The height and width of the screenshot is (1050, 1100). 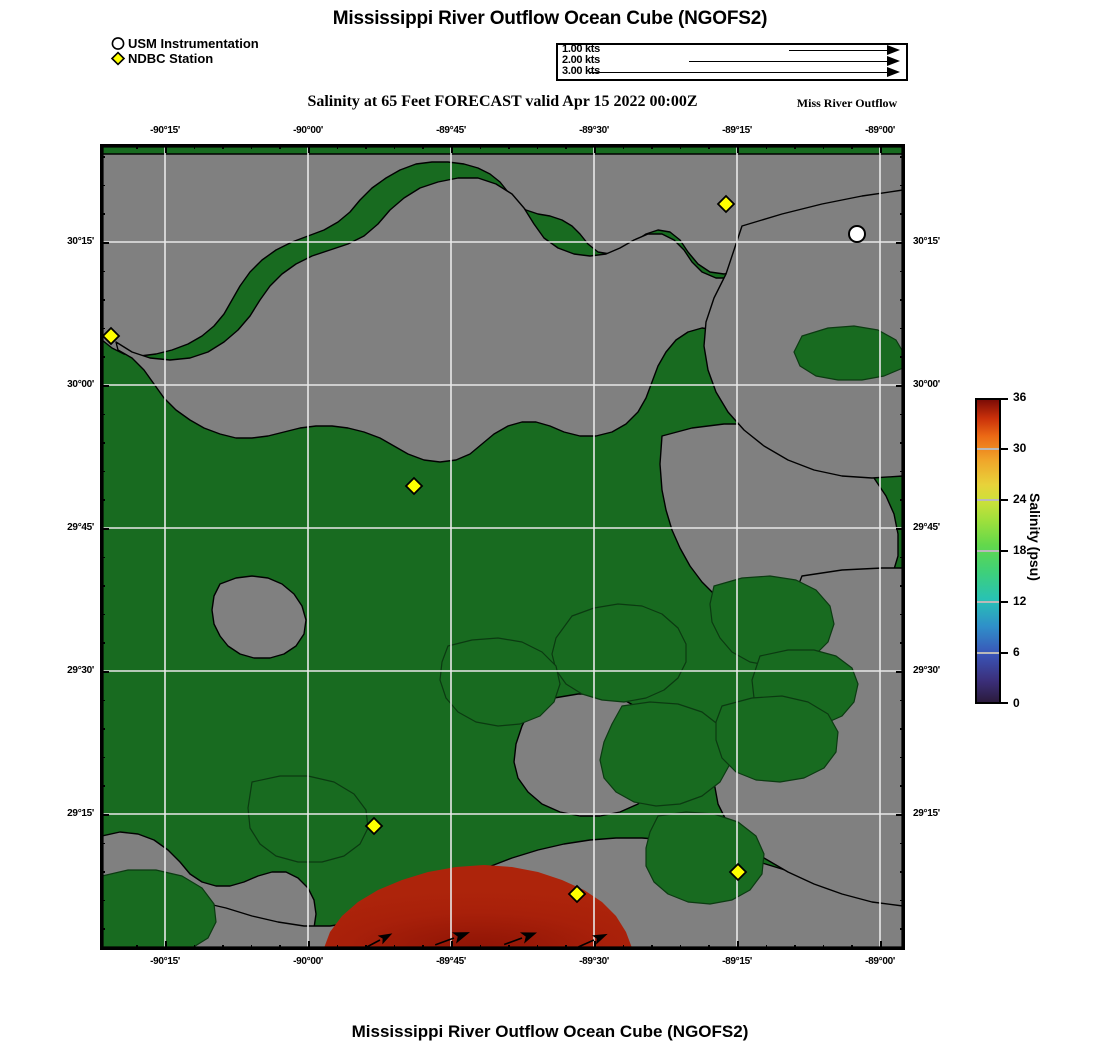 I want to click on colorbar-tick-label: 6, so click(x=1016, y=652).